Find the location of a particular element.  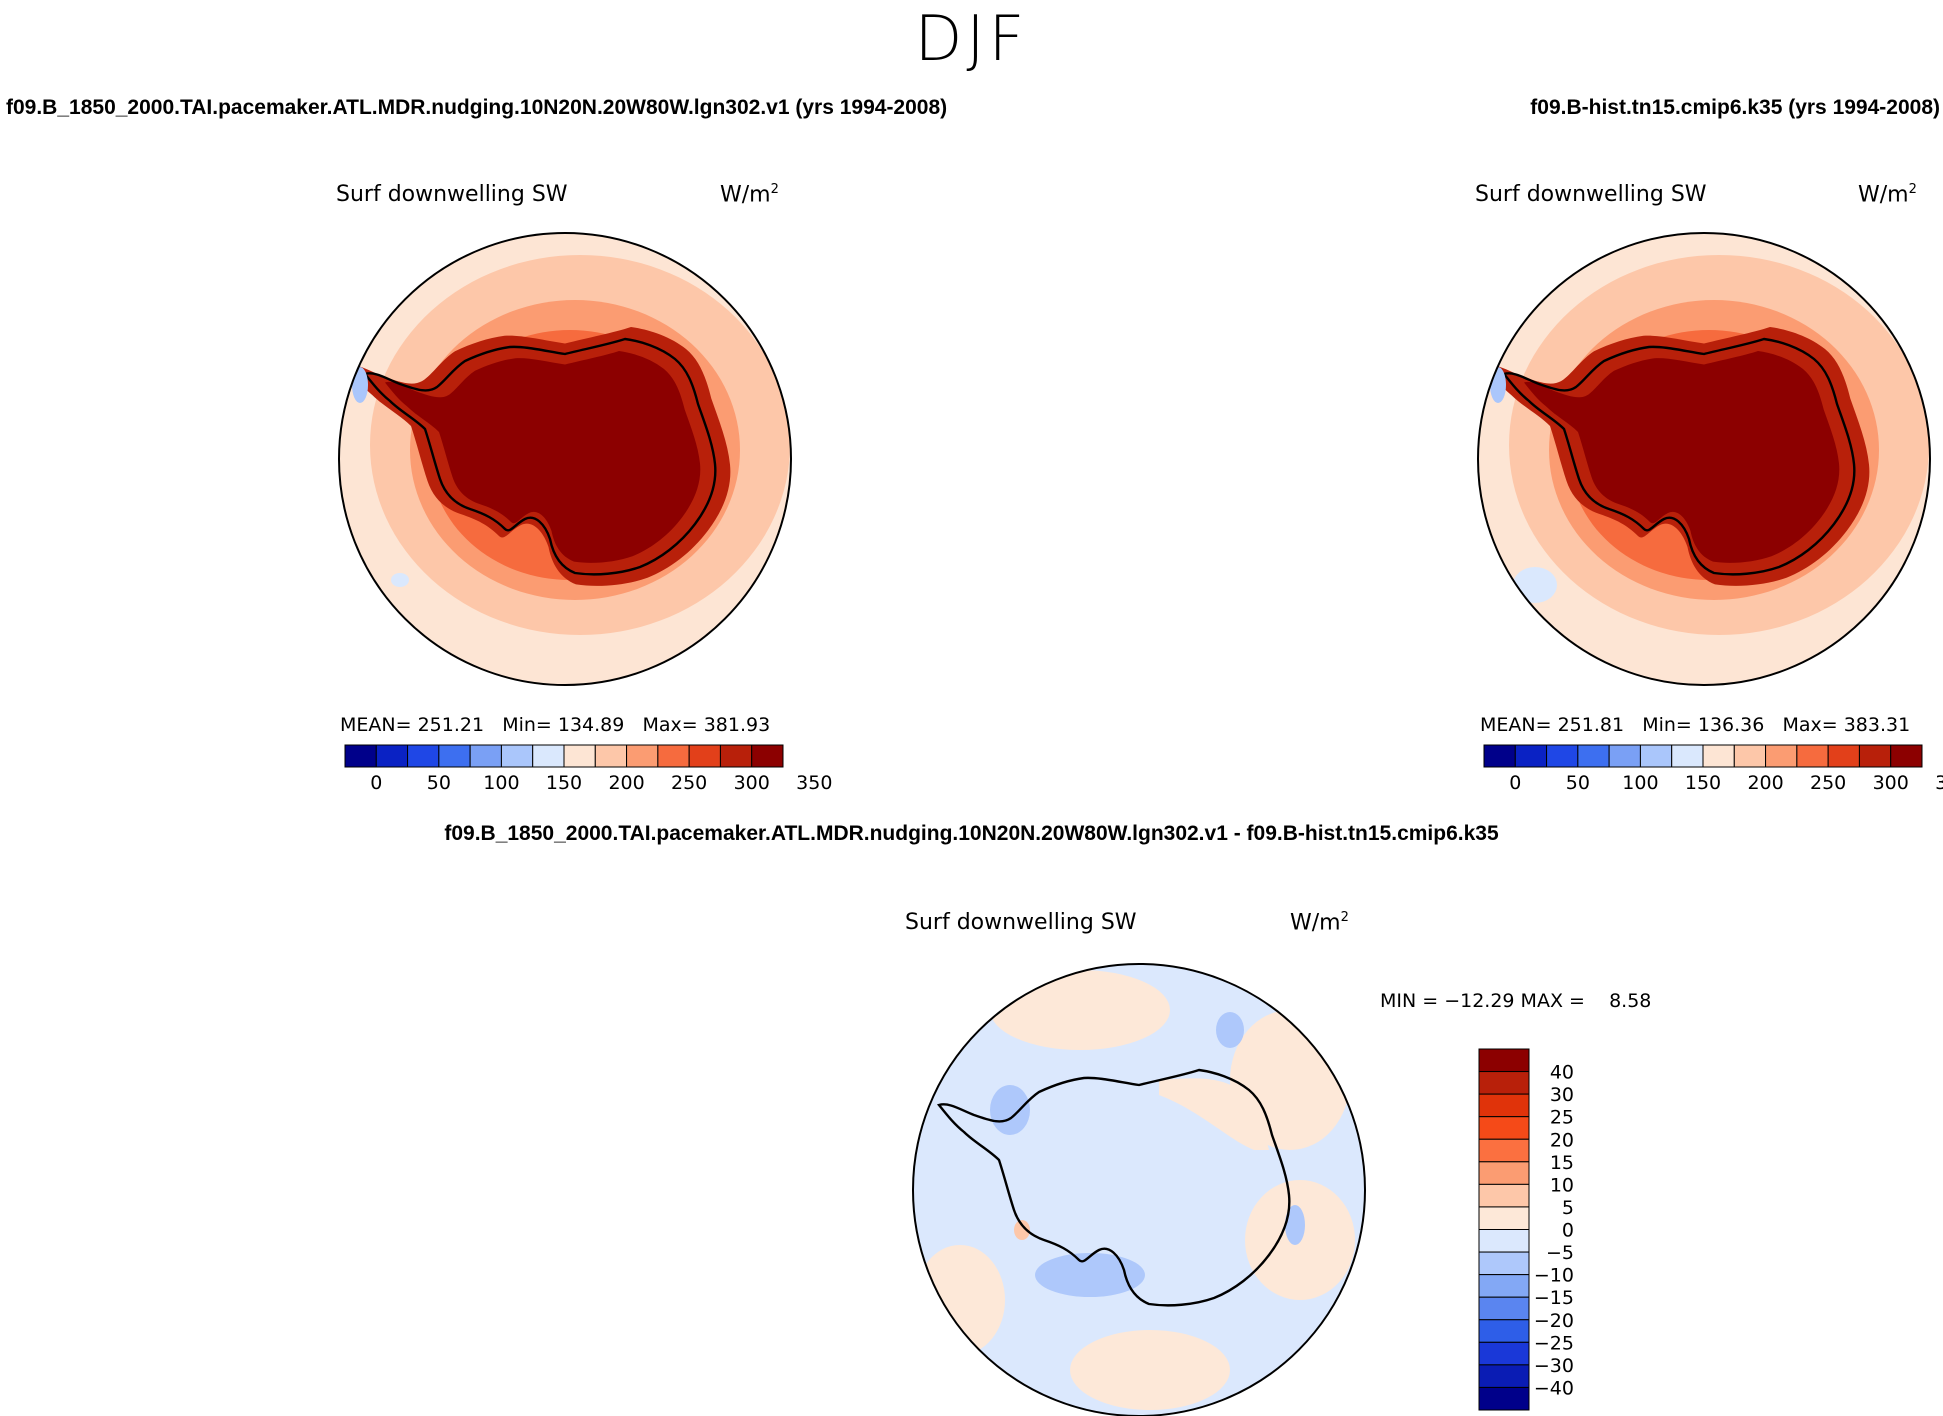

cb-left-tick-label: 50 is located at coordinates (439, 783).